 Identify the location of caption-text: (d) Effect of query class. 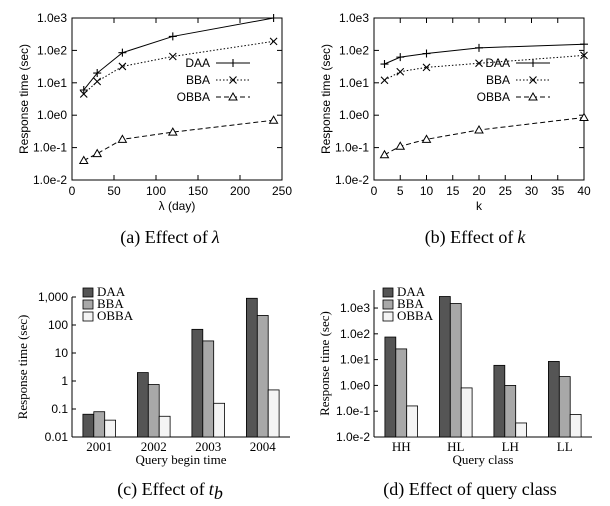
(470, 489).